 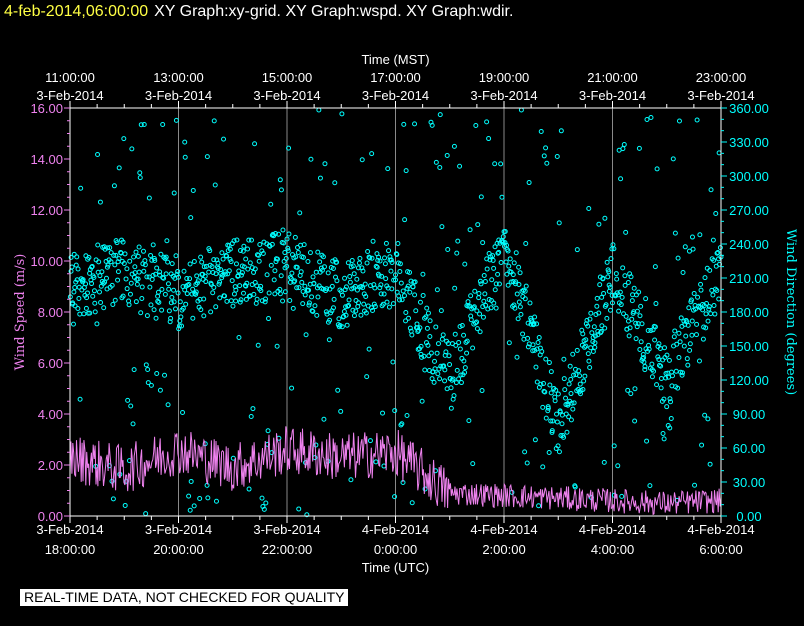 I want to click on x-tick-label-bottom-date: 4-Feb-2014, so click(x=395, y=529).